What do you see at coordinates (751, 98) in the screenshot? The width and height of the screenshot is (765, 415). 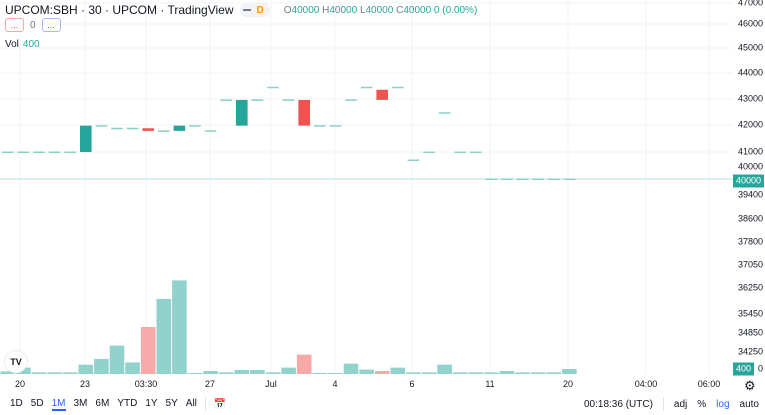 I see `price-axis-label: 43000` at bounding box center [751, 98].